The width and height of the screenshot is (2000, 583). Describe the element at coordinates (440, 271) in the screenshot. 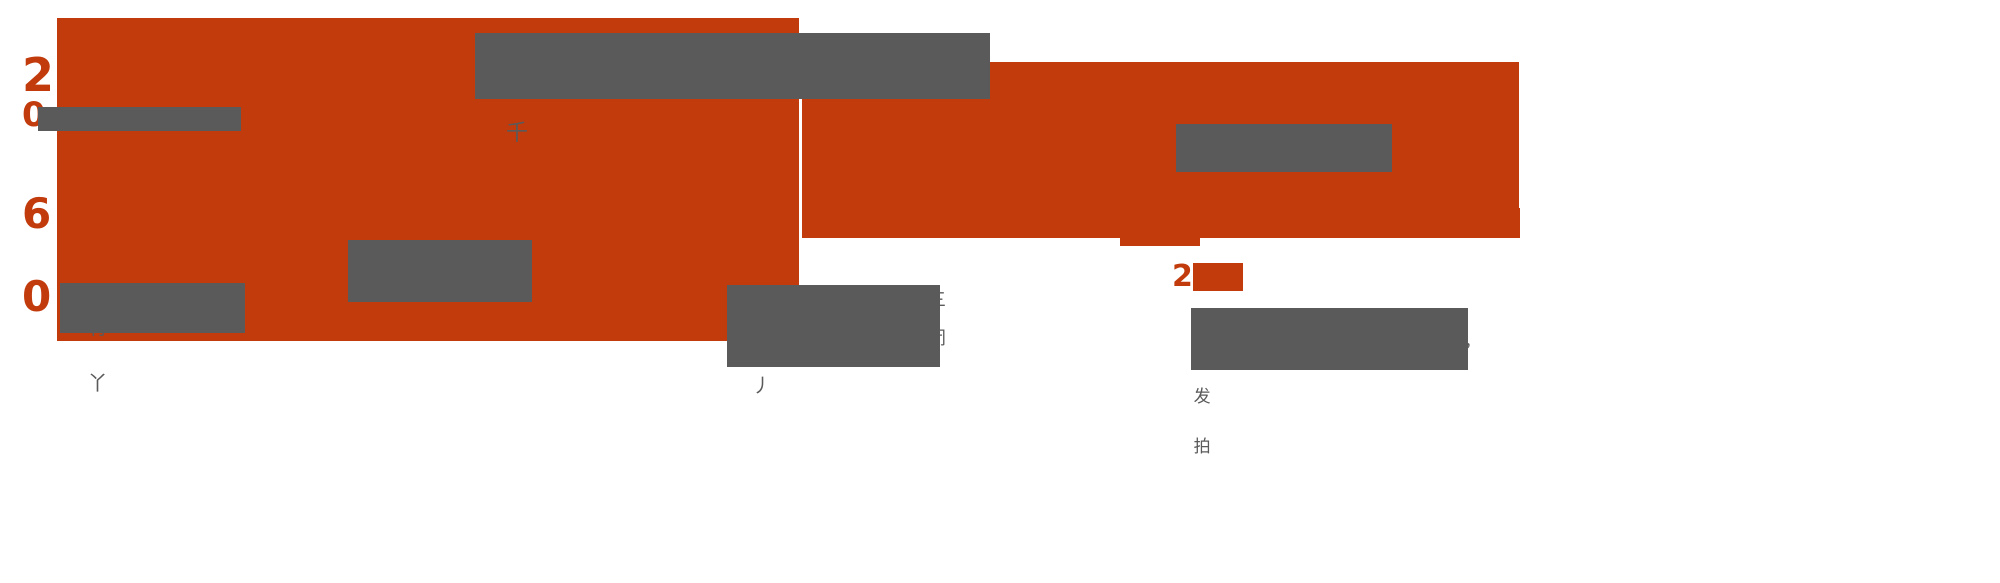

I see `redaction-mid-left` at that location.